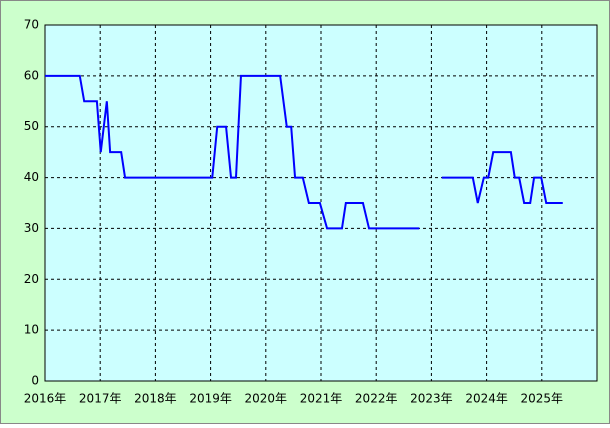  Describe the element at coordinates (31, 75) in the screenshot. I see `y-tick-label: 60` at that location.